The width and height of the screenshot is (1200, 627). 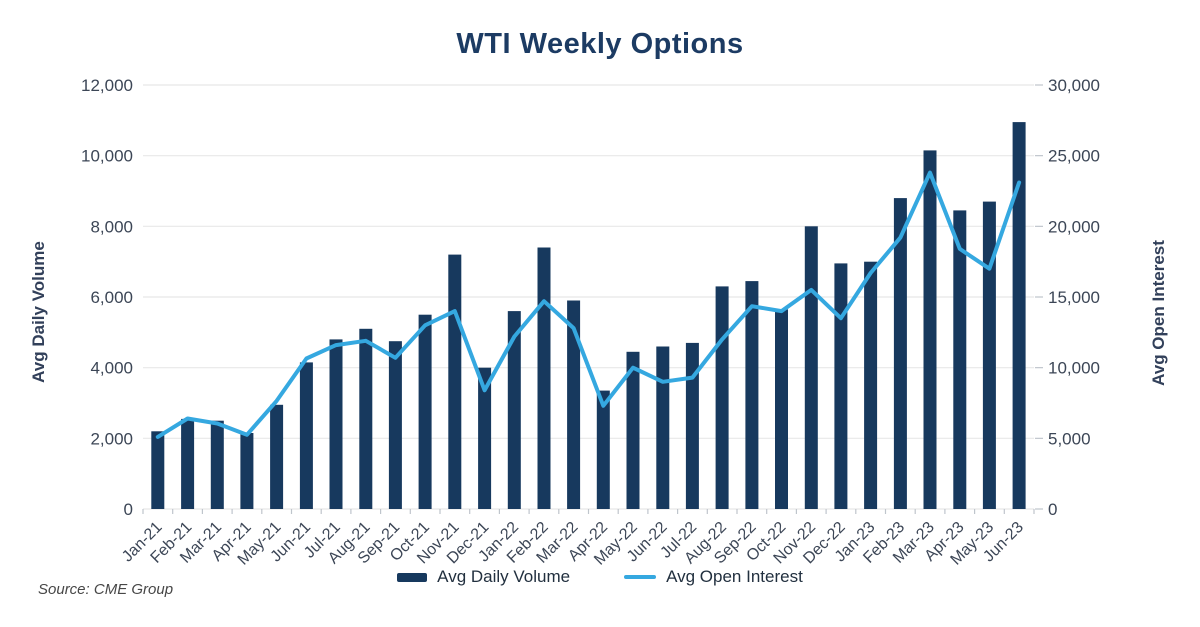 I want to click on right-axis-tick-label: 20,000, so click(x=1074, y=226).